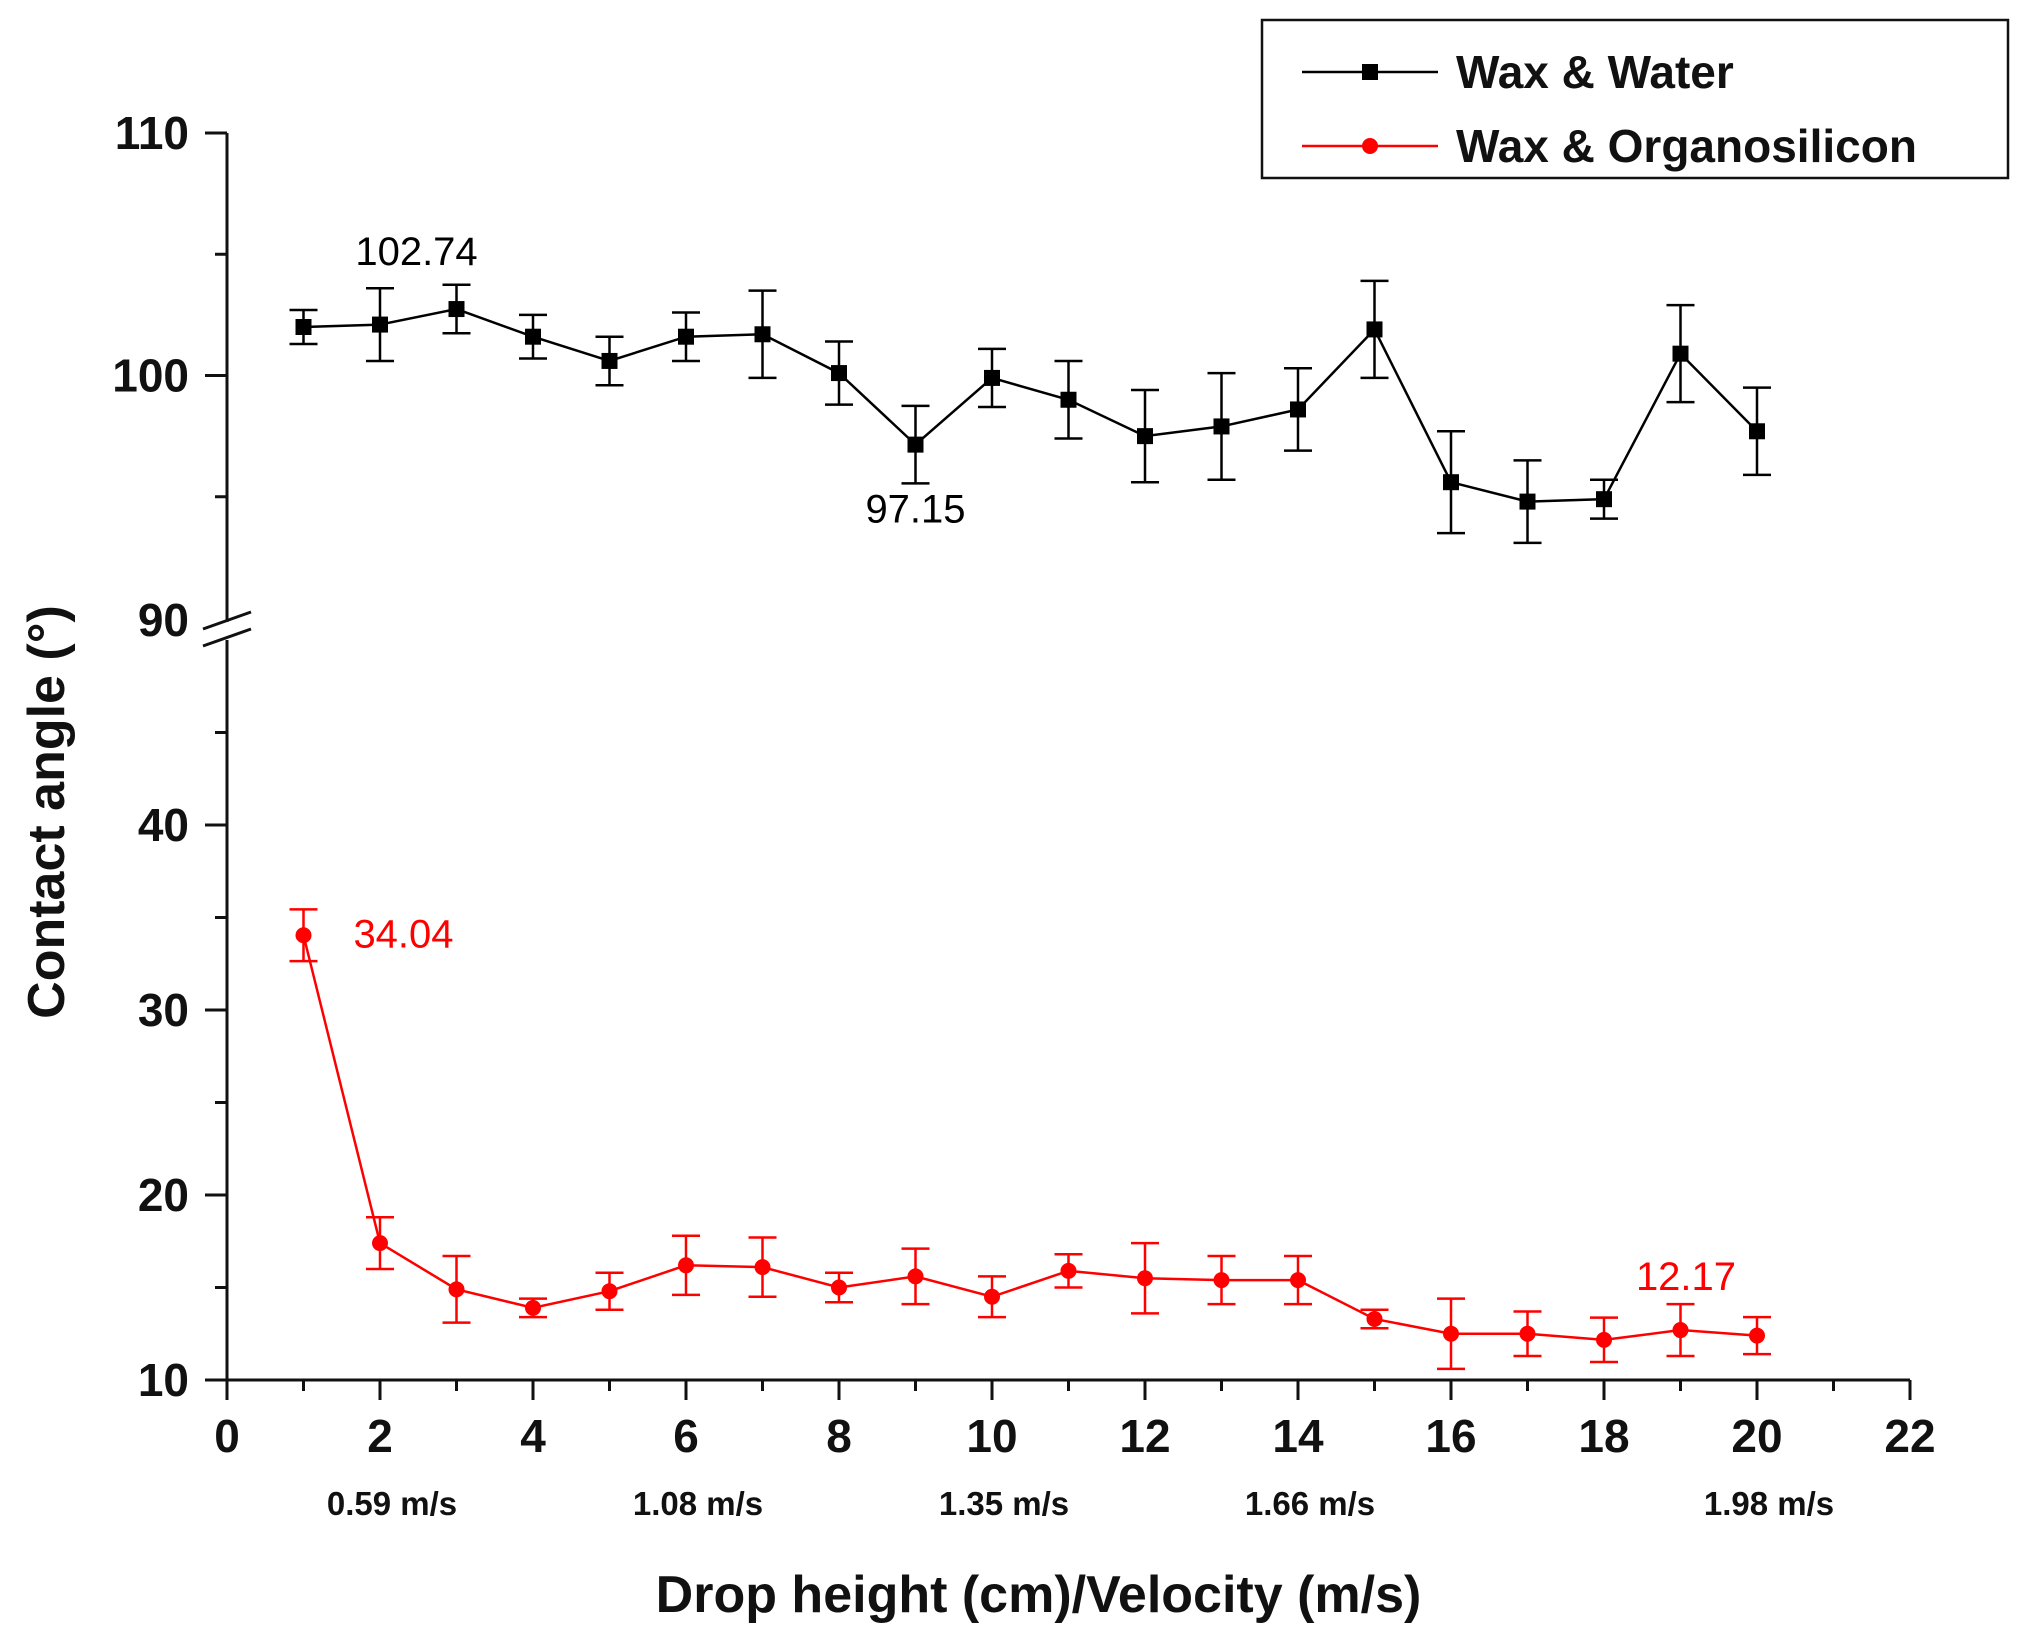 The image size is (2027, 1644). What do you see at coordinates (686, 1436) in the screenshot?
I see `x-tick-label: 6` at bounding box center [686, 1436].